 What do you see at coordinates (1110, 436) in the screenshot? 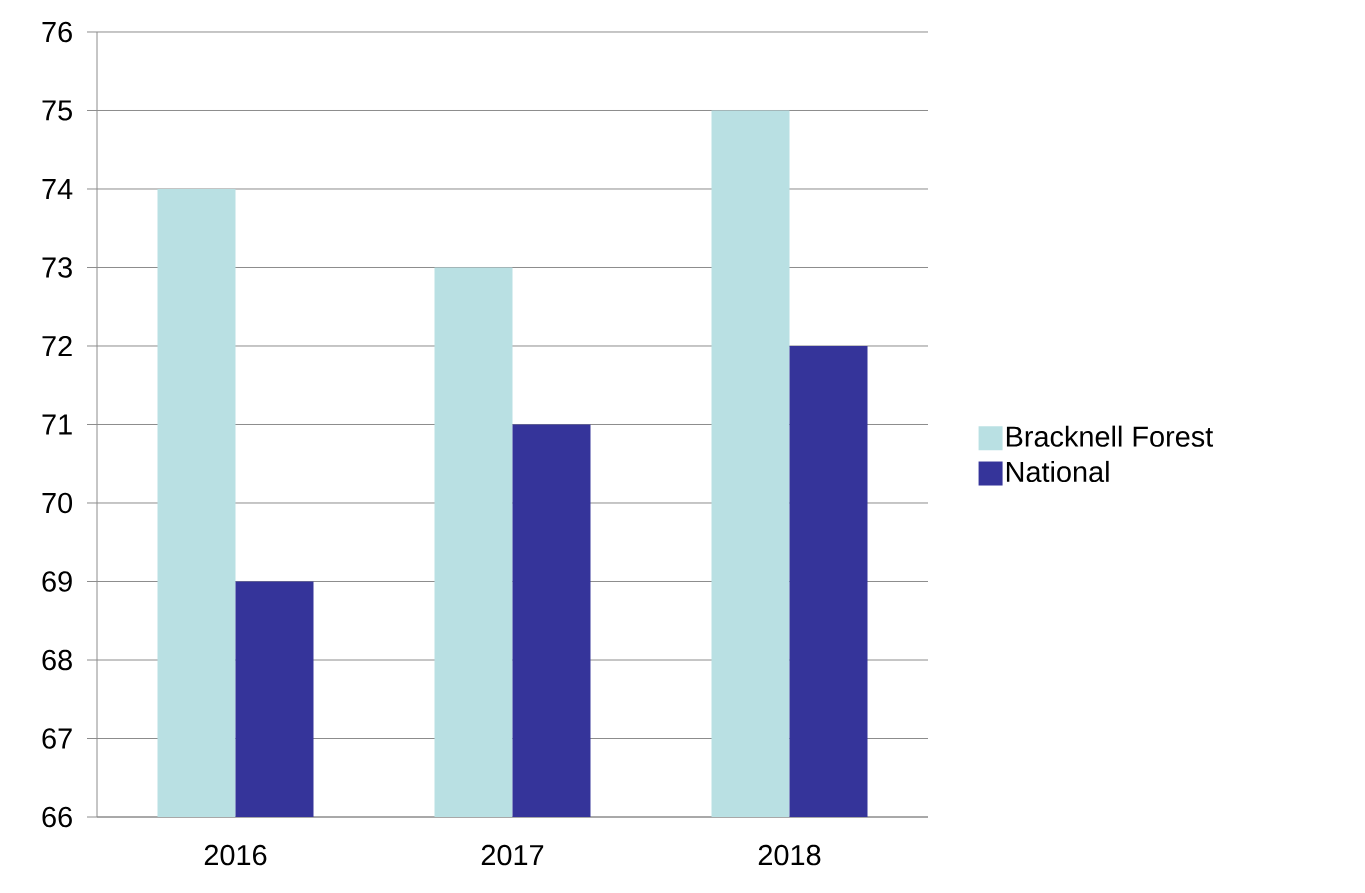
I see `legend-label: Bracknell Forest` at bounding box center [1110, 436].